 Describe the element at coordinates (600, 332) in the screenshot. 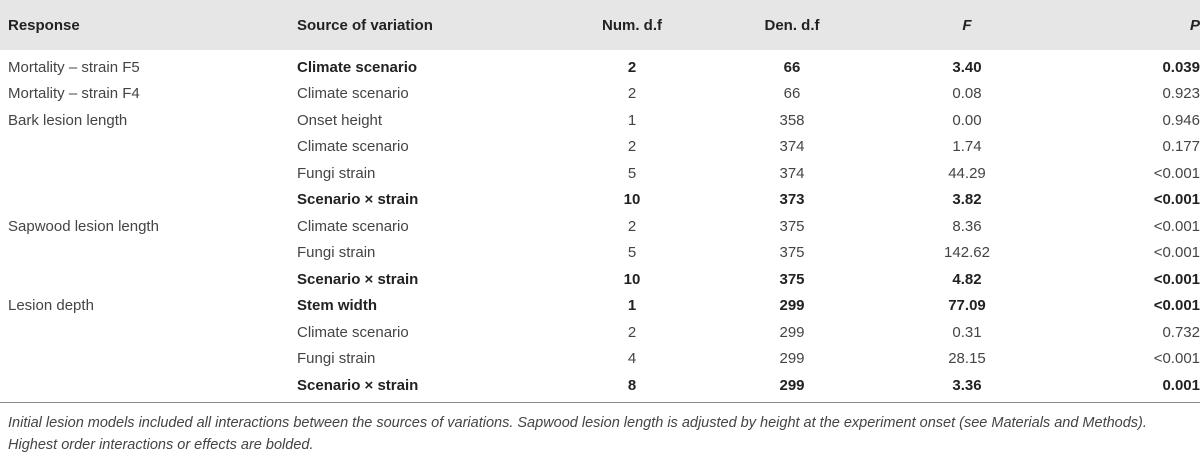

I see `table-row: Climate scenario 2 299 0.31 0.732` at that location.